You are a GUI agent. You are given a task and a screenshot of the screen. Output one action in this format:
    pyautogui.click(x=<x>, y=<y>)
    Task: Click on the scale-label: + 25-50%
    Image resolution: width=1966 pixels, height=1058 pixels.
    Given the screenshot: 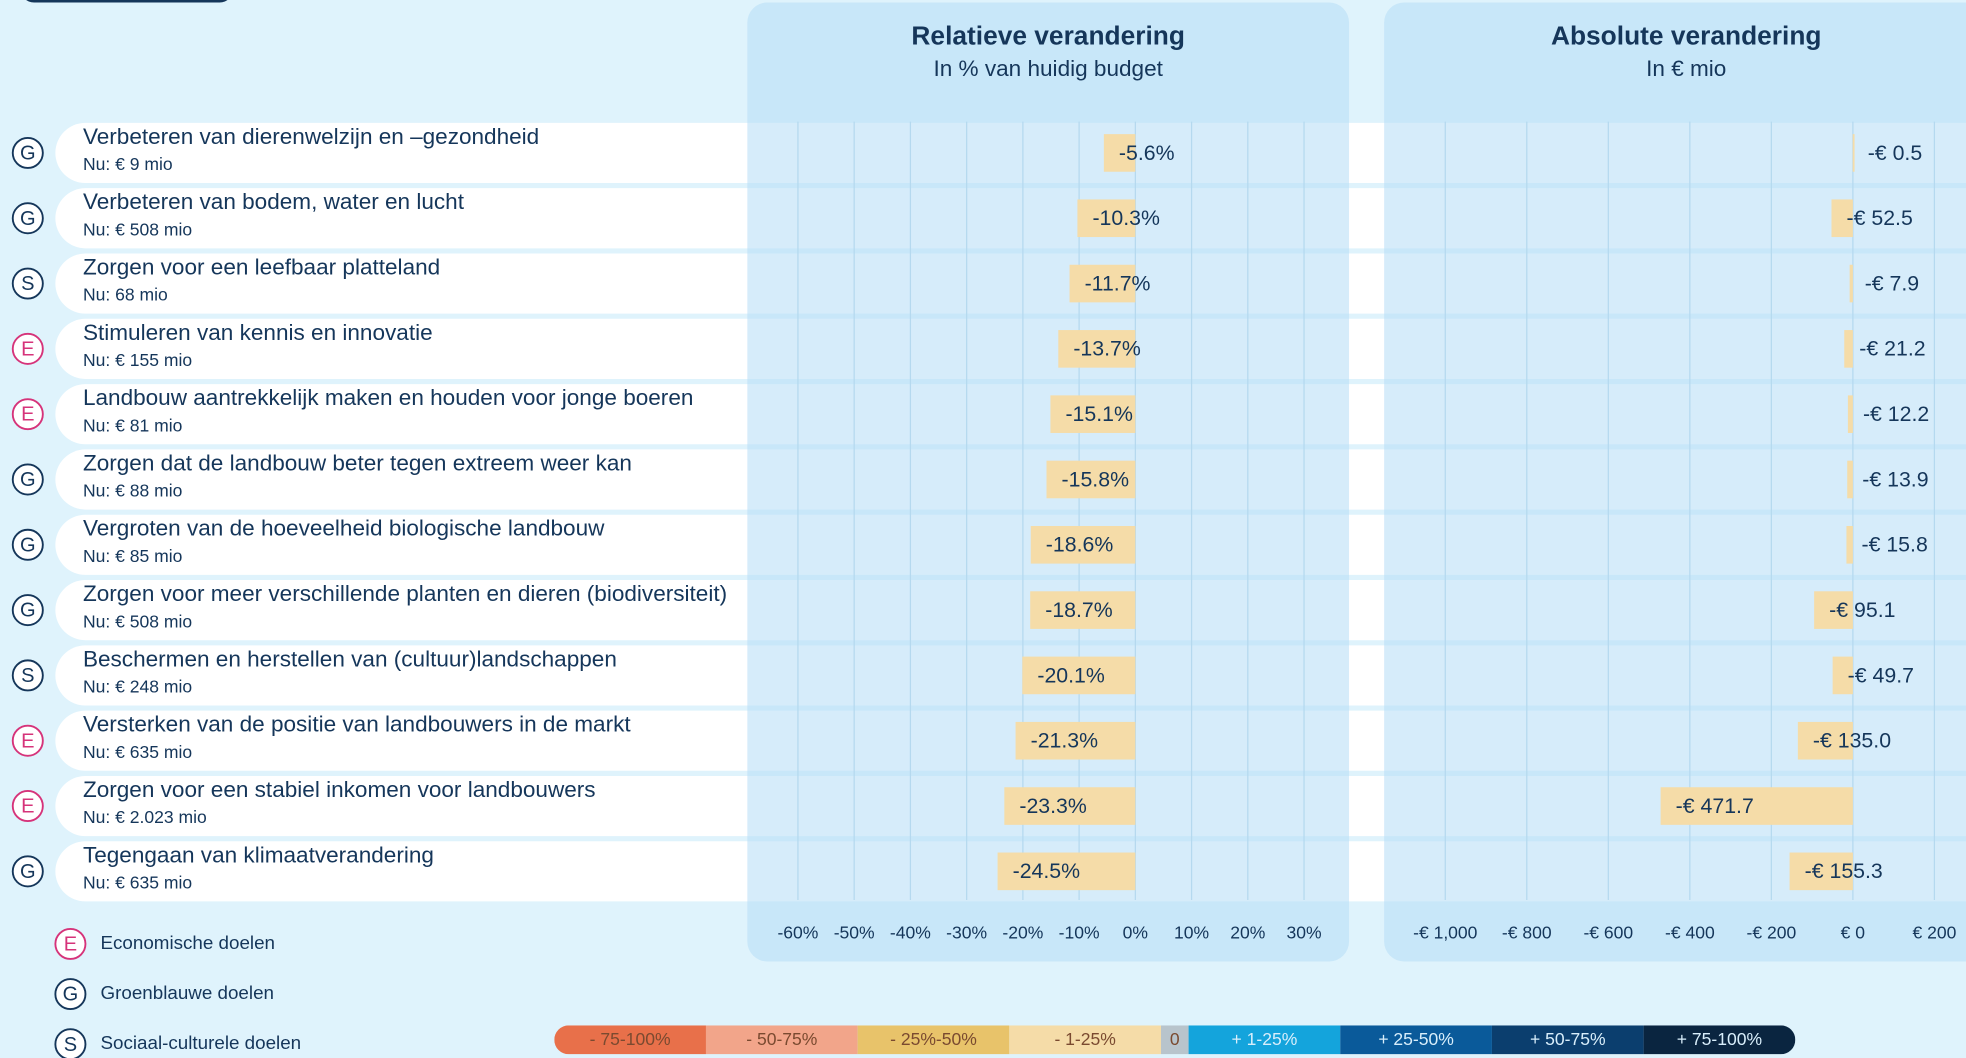 What is the action you would take?
    pyautogui.click(x=1416, y=1039)
    